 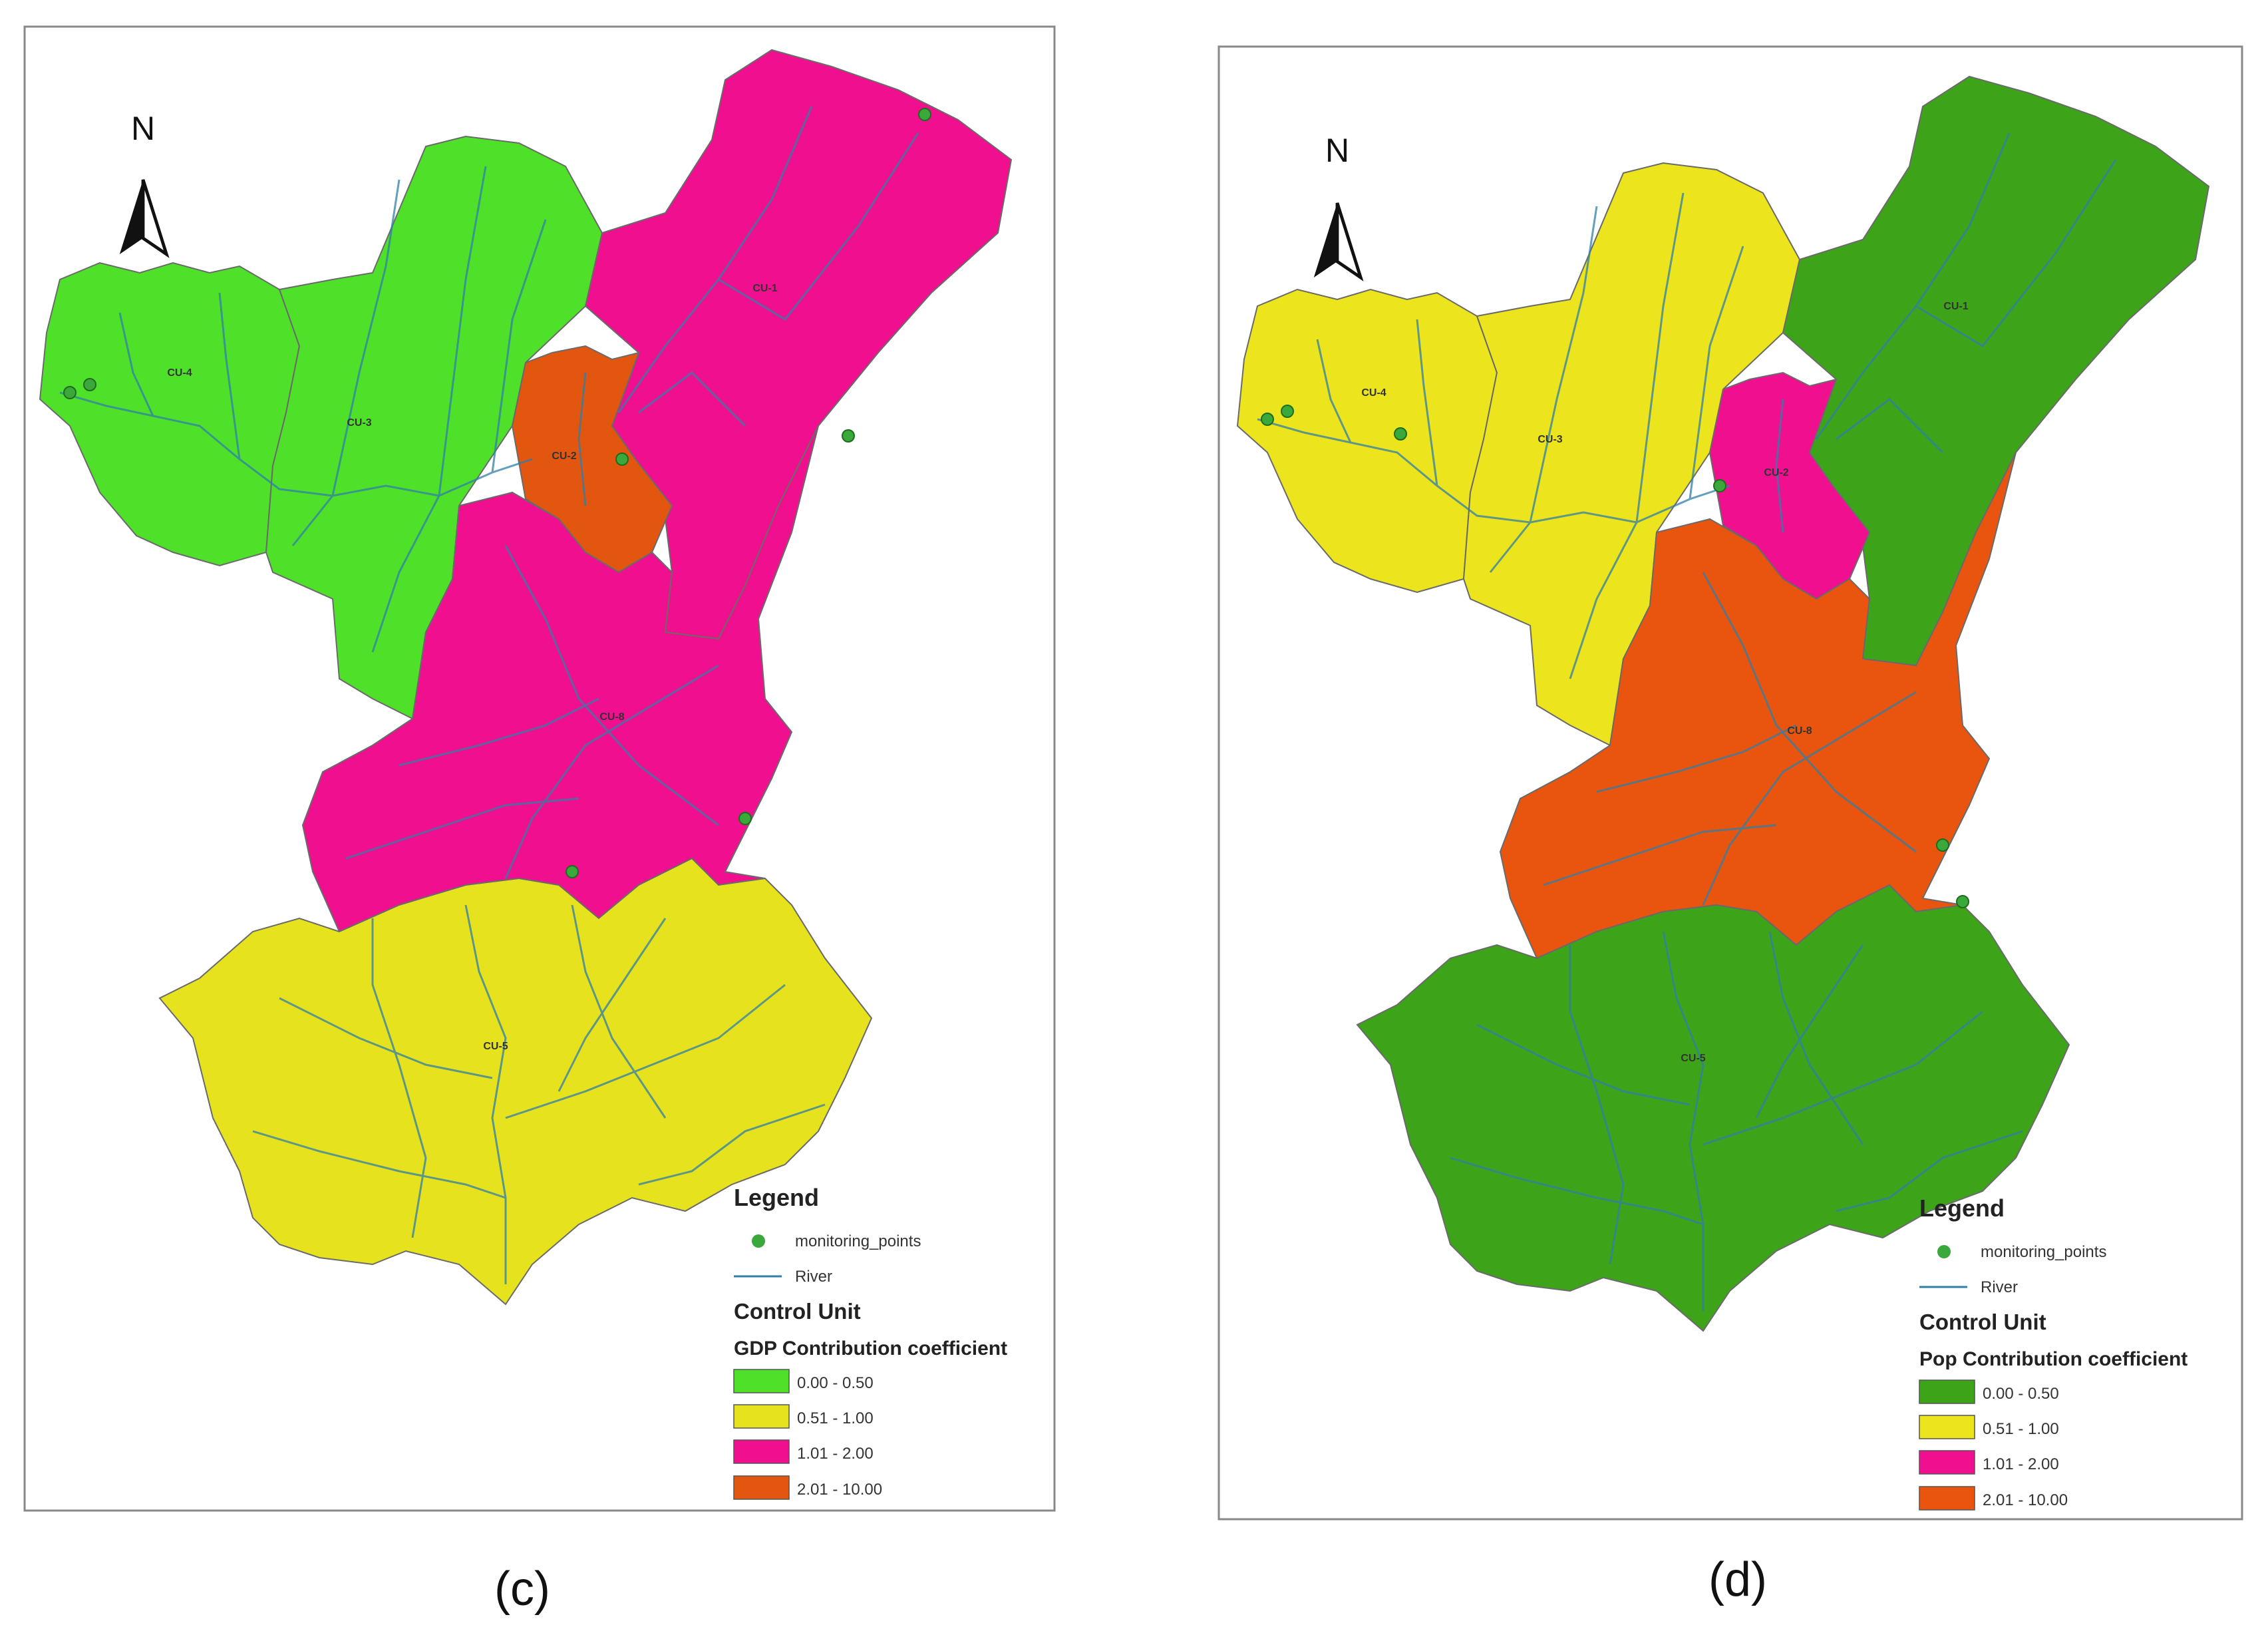 What do you see at coordinates (776, 1197) in the screenshot?
I see `legend-title-c: Legend` at bounding box center [776, 1197].